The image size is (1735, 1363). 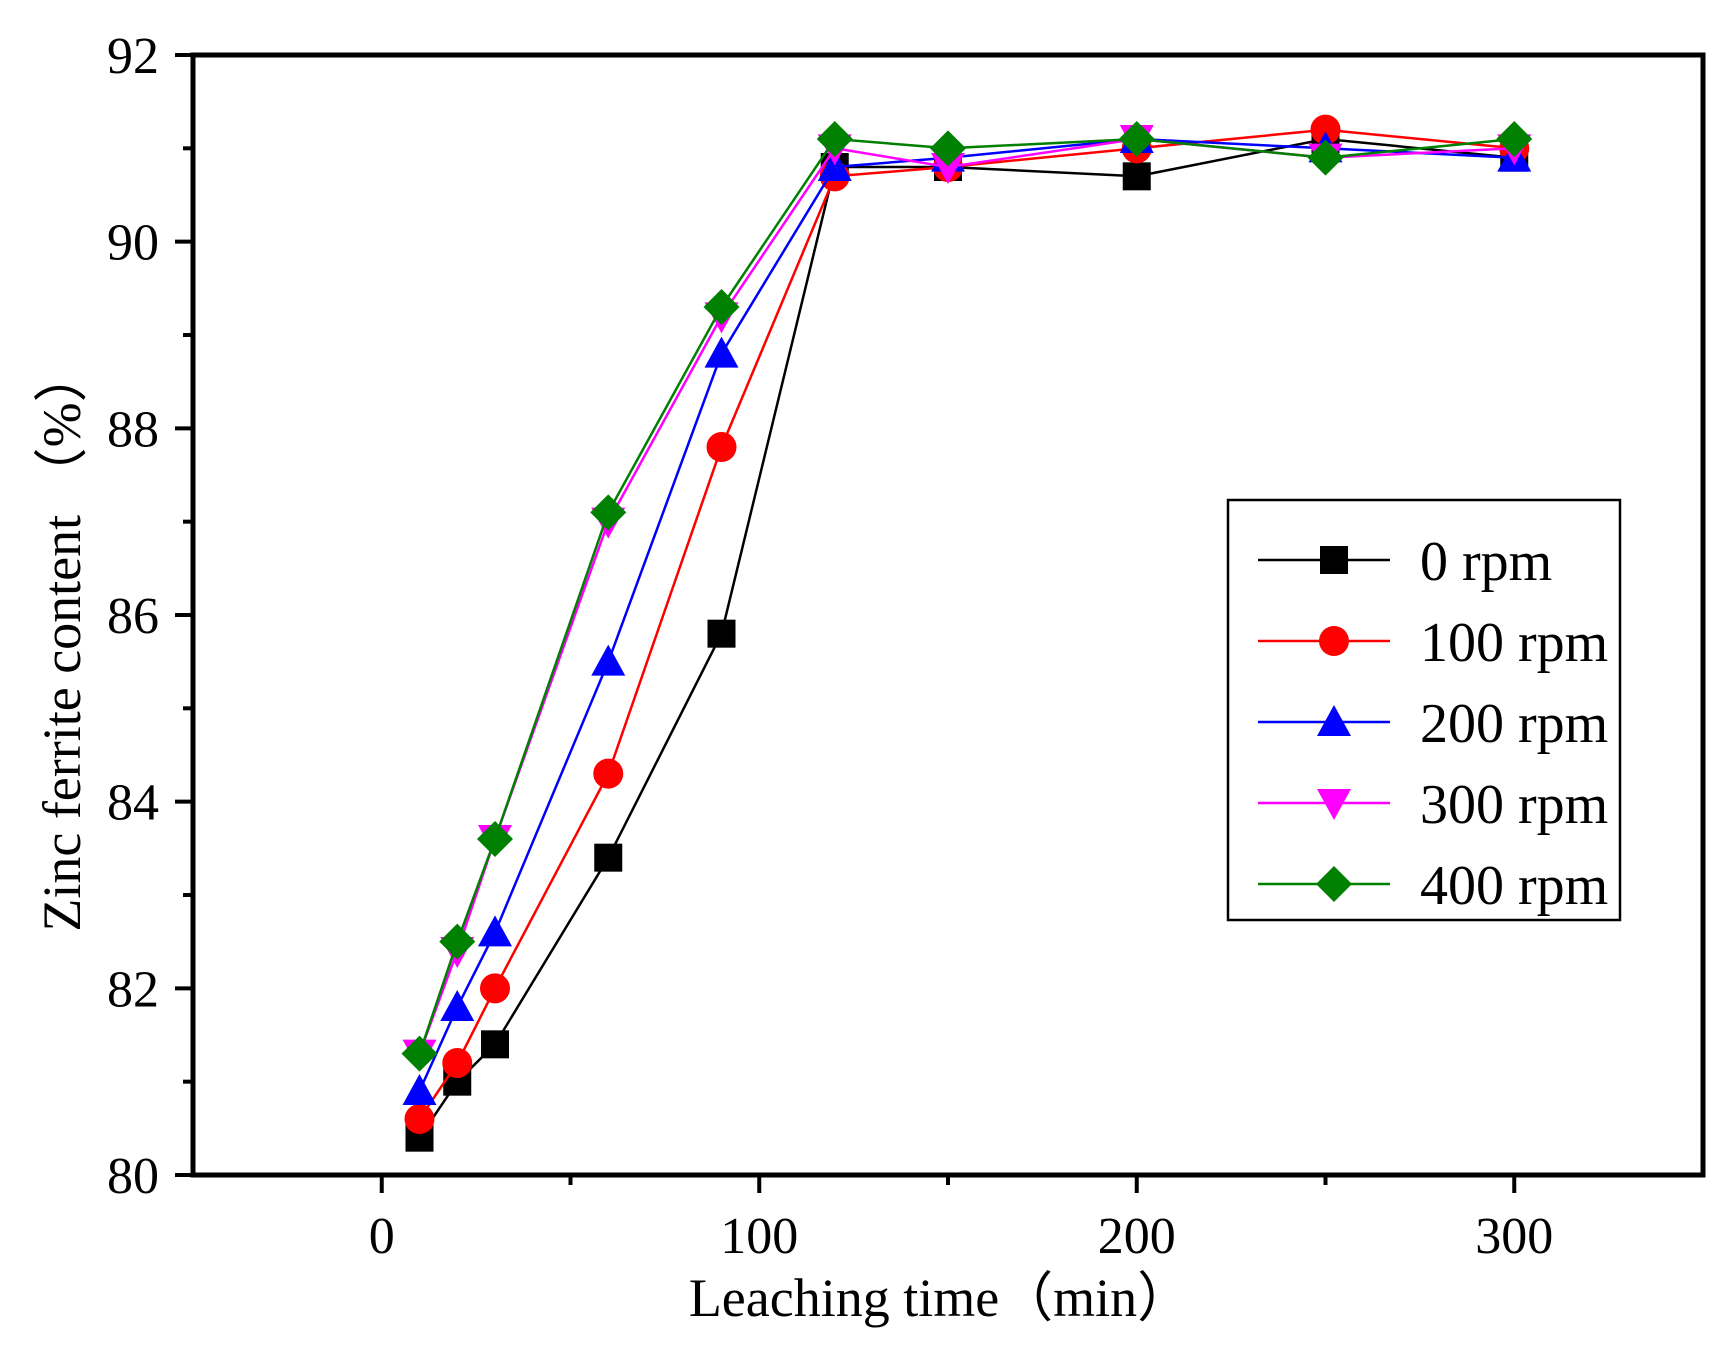 I want to click on x-tick-label: 300, so click(x=1514, y=1236).